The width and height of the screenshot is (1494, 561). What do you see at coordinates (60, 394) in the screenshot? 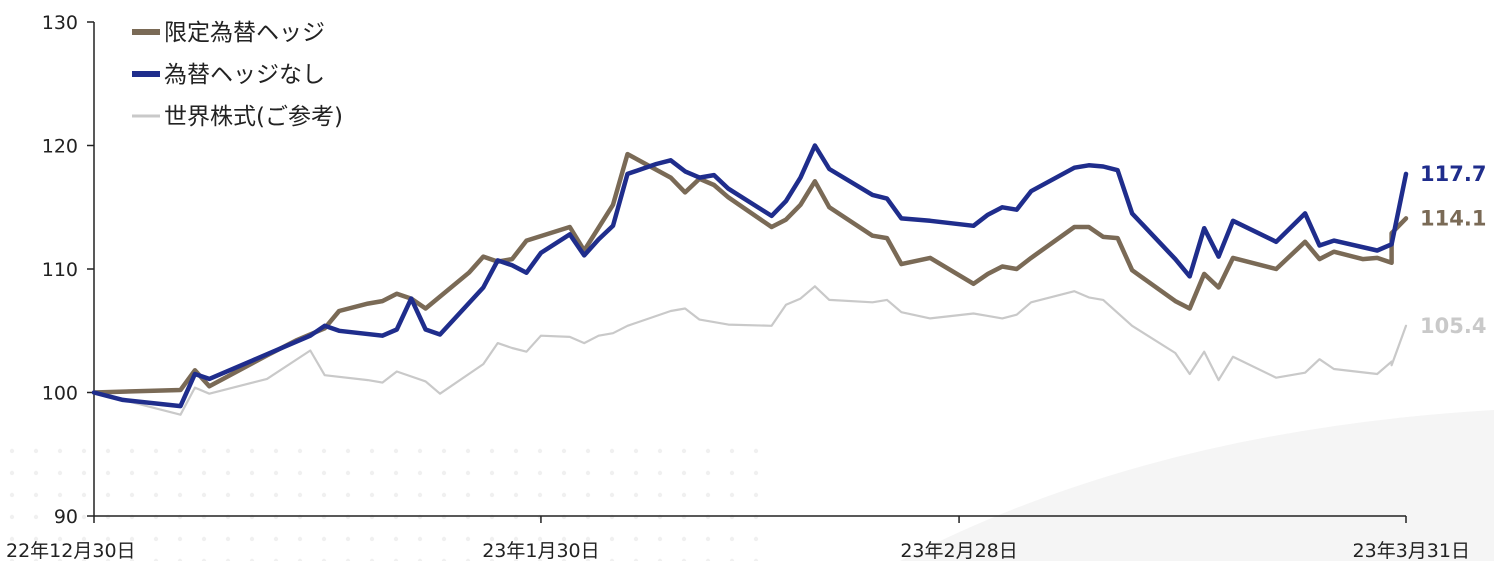
I see `y-tick-label: 100` at bounding box center [60, 394].